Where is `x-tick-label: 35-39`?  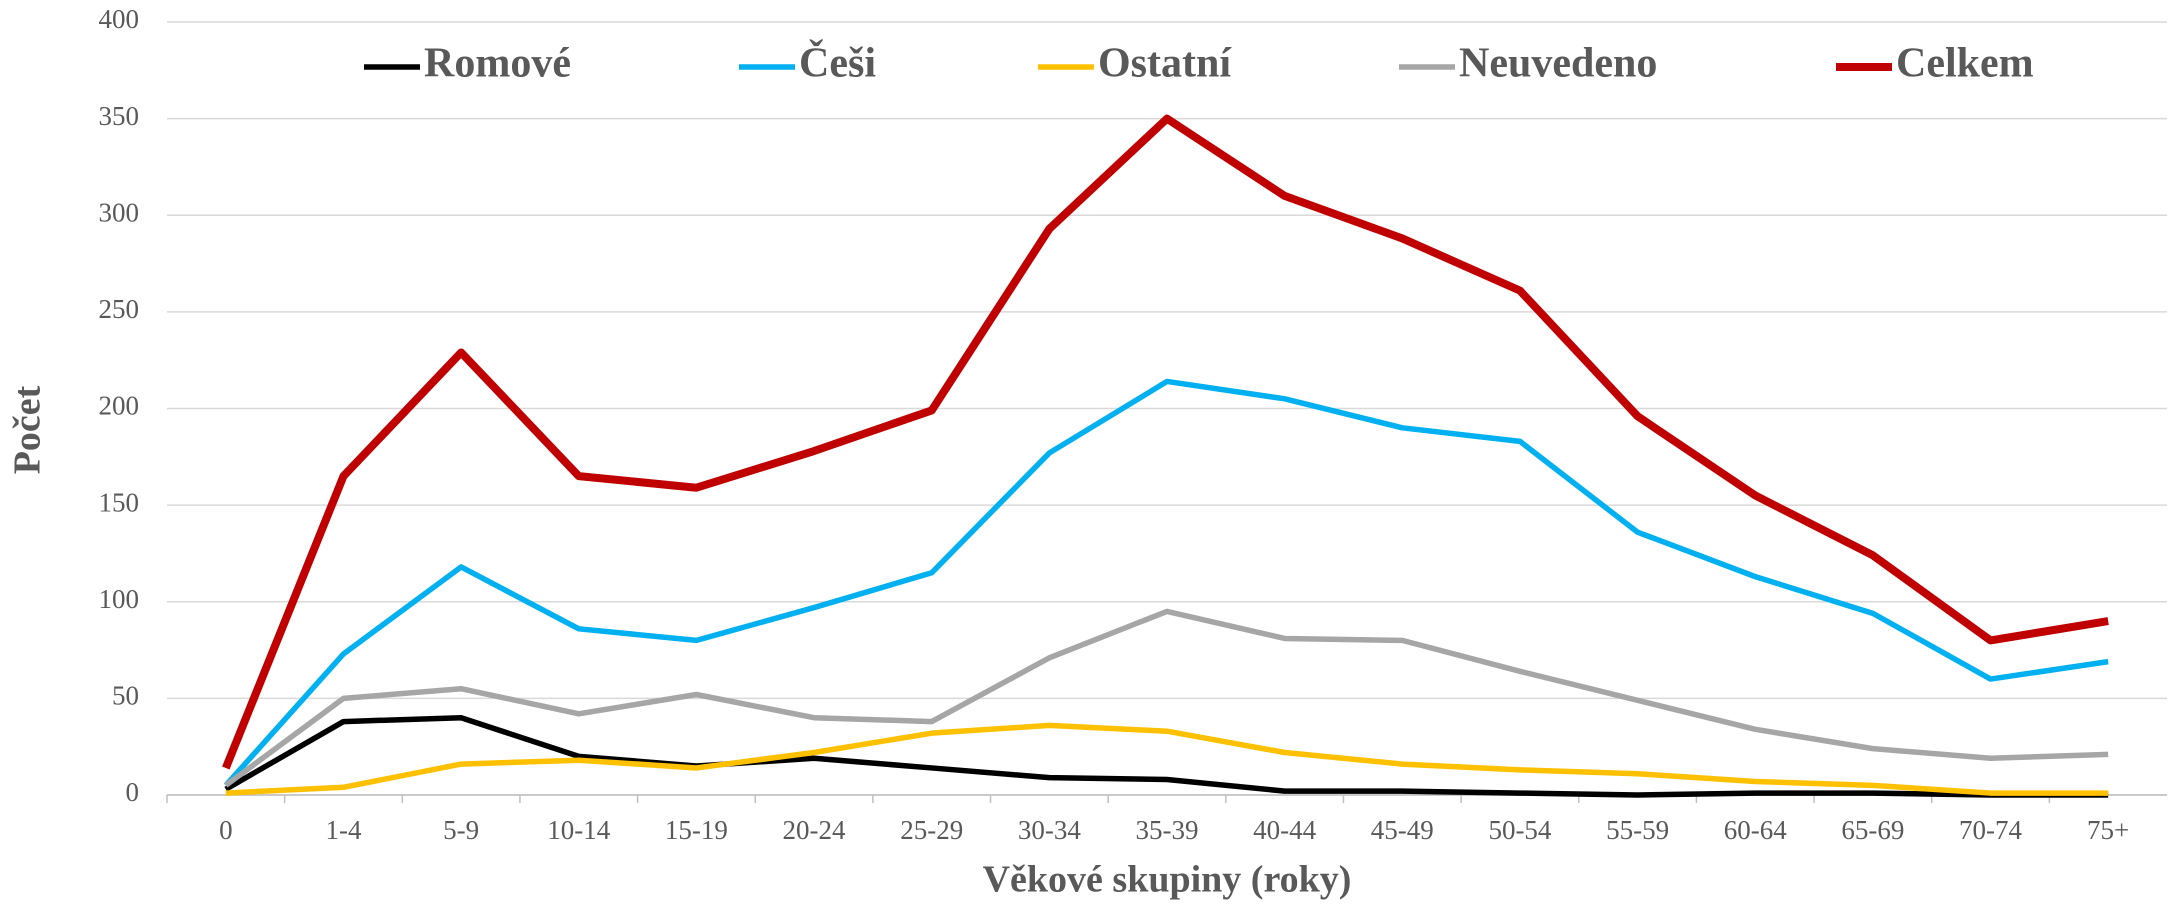 x-tick-label: 35-39 is located at coordinates (1167, 830).